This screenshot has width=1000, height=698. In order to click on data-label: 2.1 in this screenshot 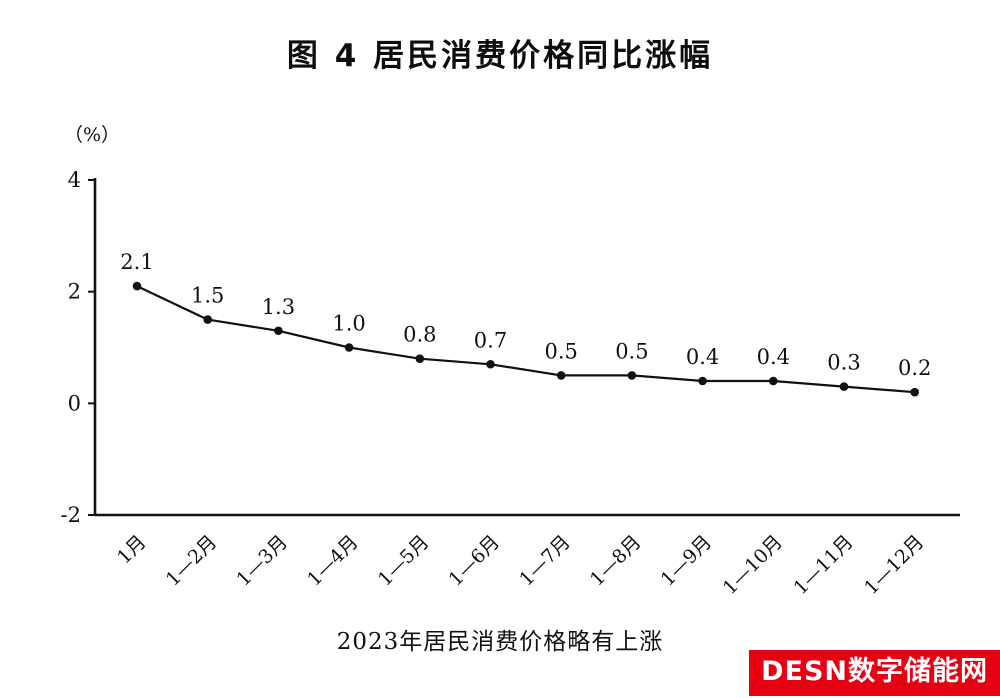, I will do `click(136, 262)`.